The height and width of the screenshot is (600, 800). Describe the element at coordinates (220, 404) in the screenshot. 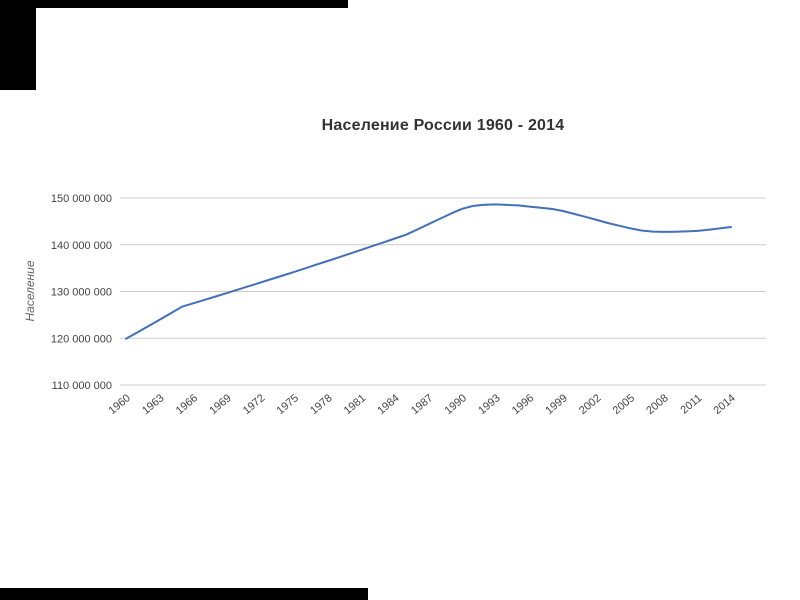

I see `x-tick-label: 1969` at that location.